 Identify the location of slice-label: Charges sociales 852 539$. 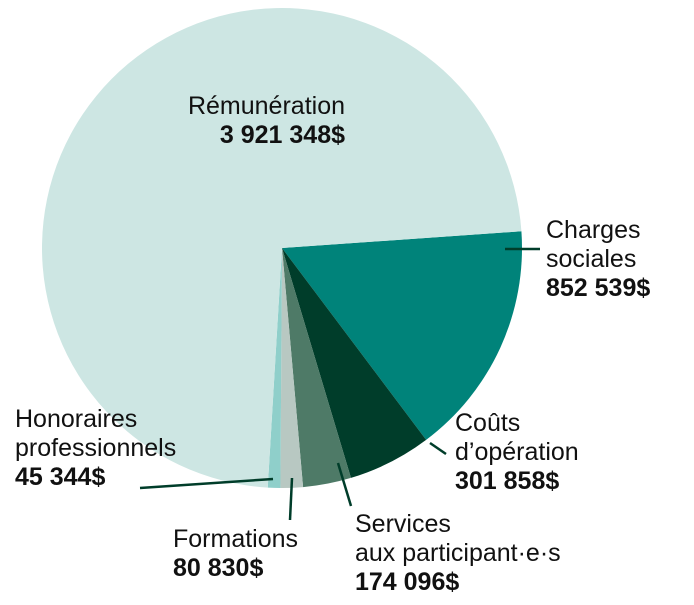
(598, 259).